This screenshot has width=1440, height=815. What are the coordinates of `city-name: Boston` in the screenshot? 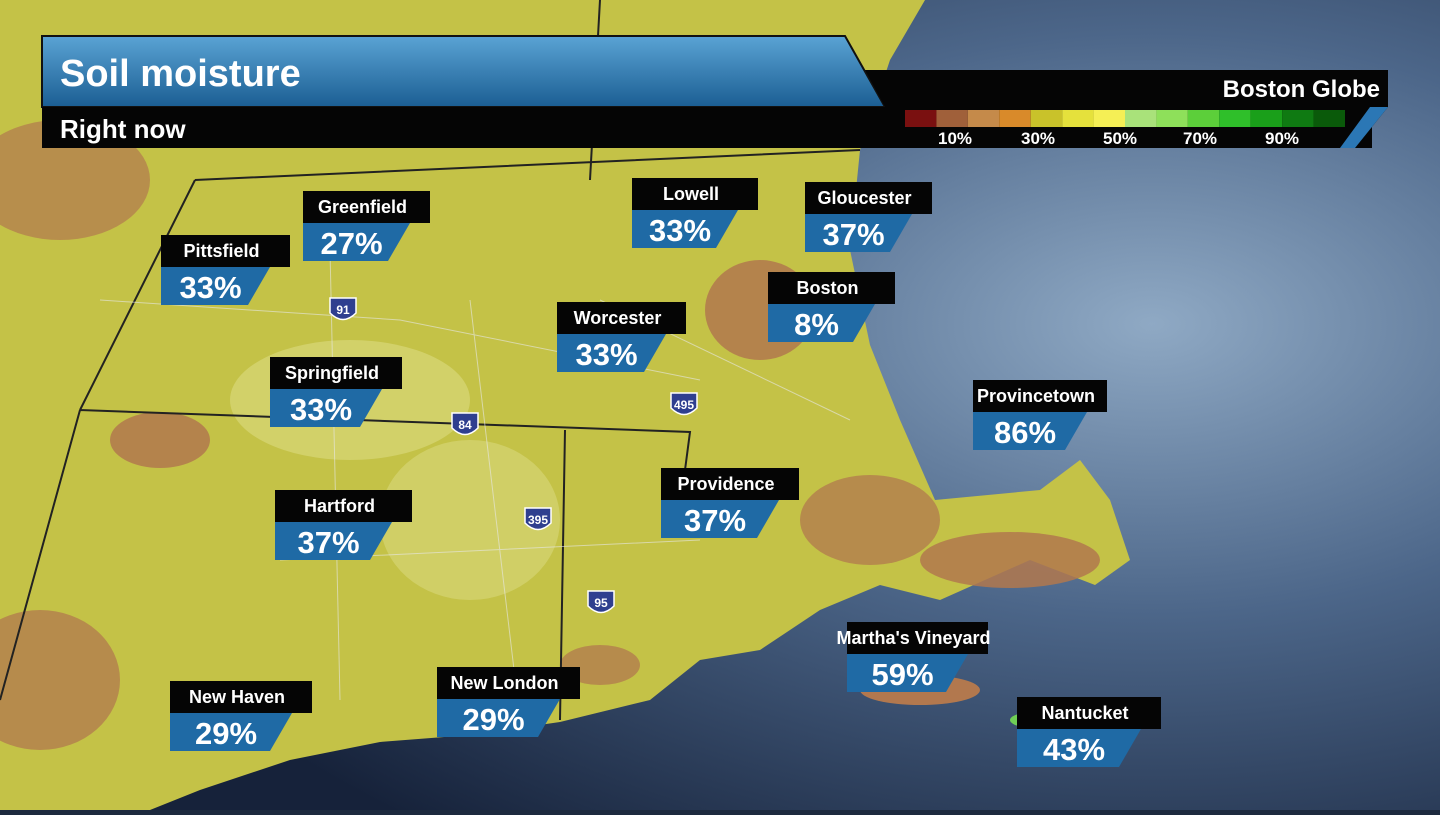 It's located at (828, 288).